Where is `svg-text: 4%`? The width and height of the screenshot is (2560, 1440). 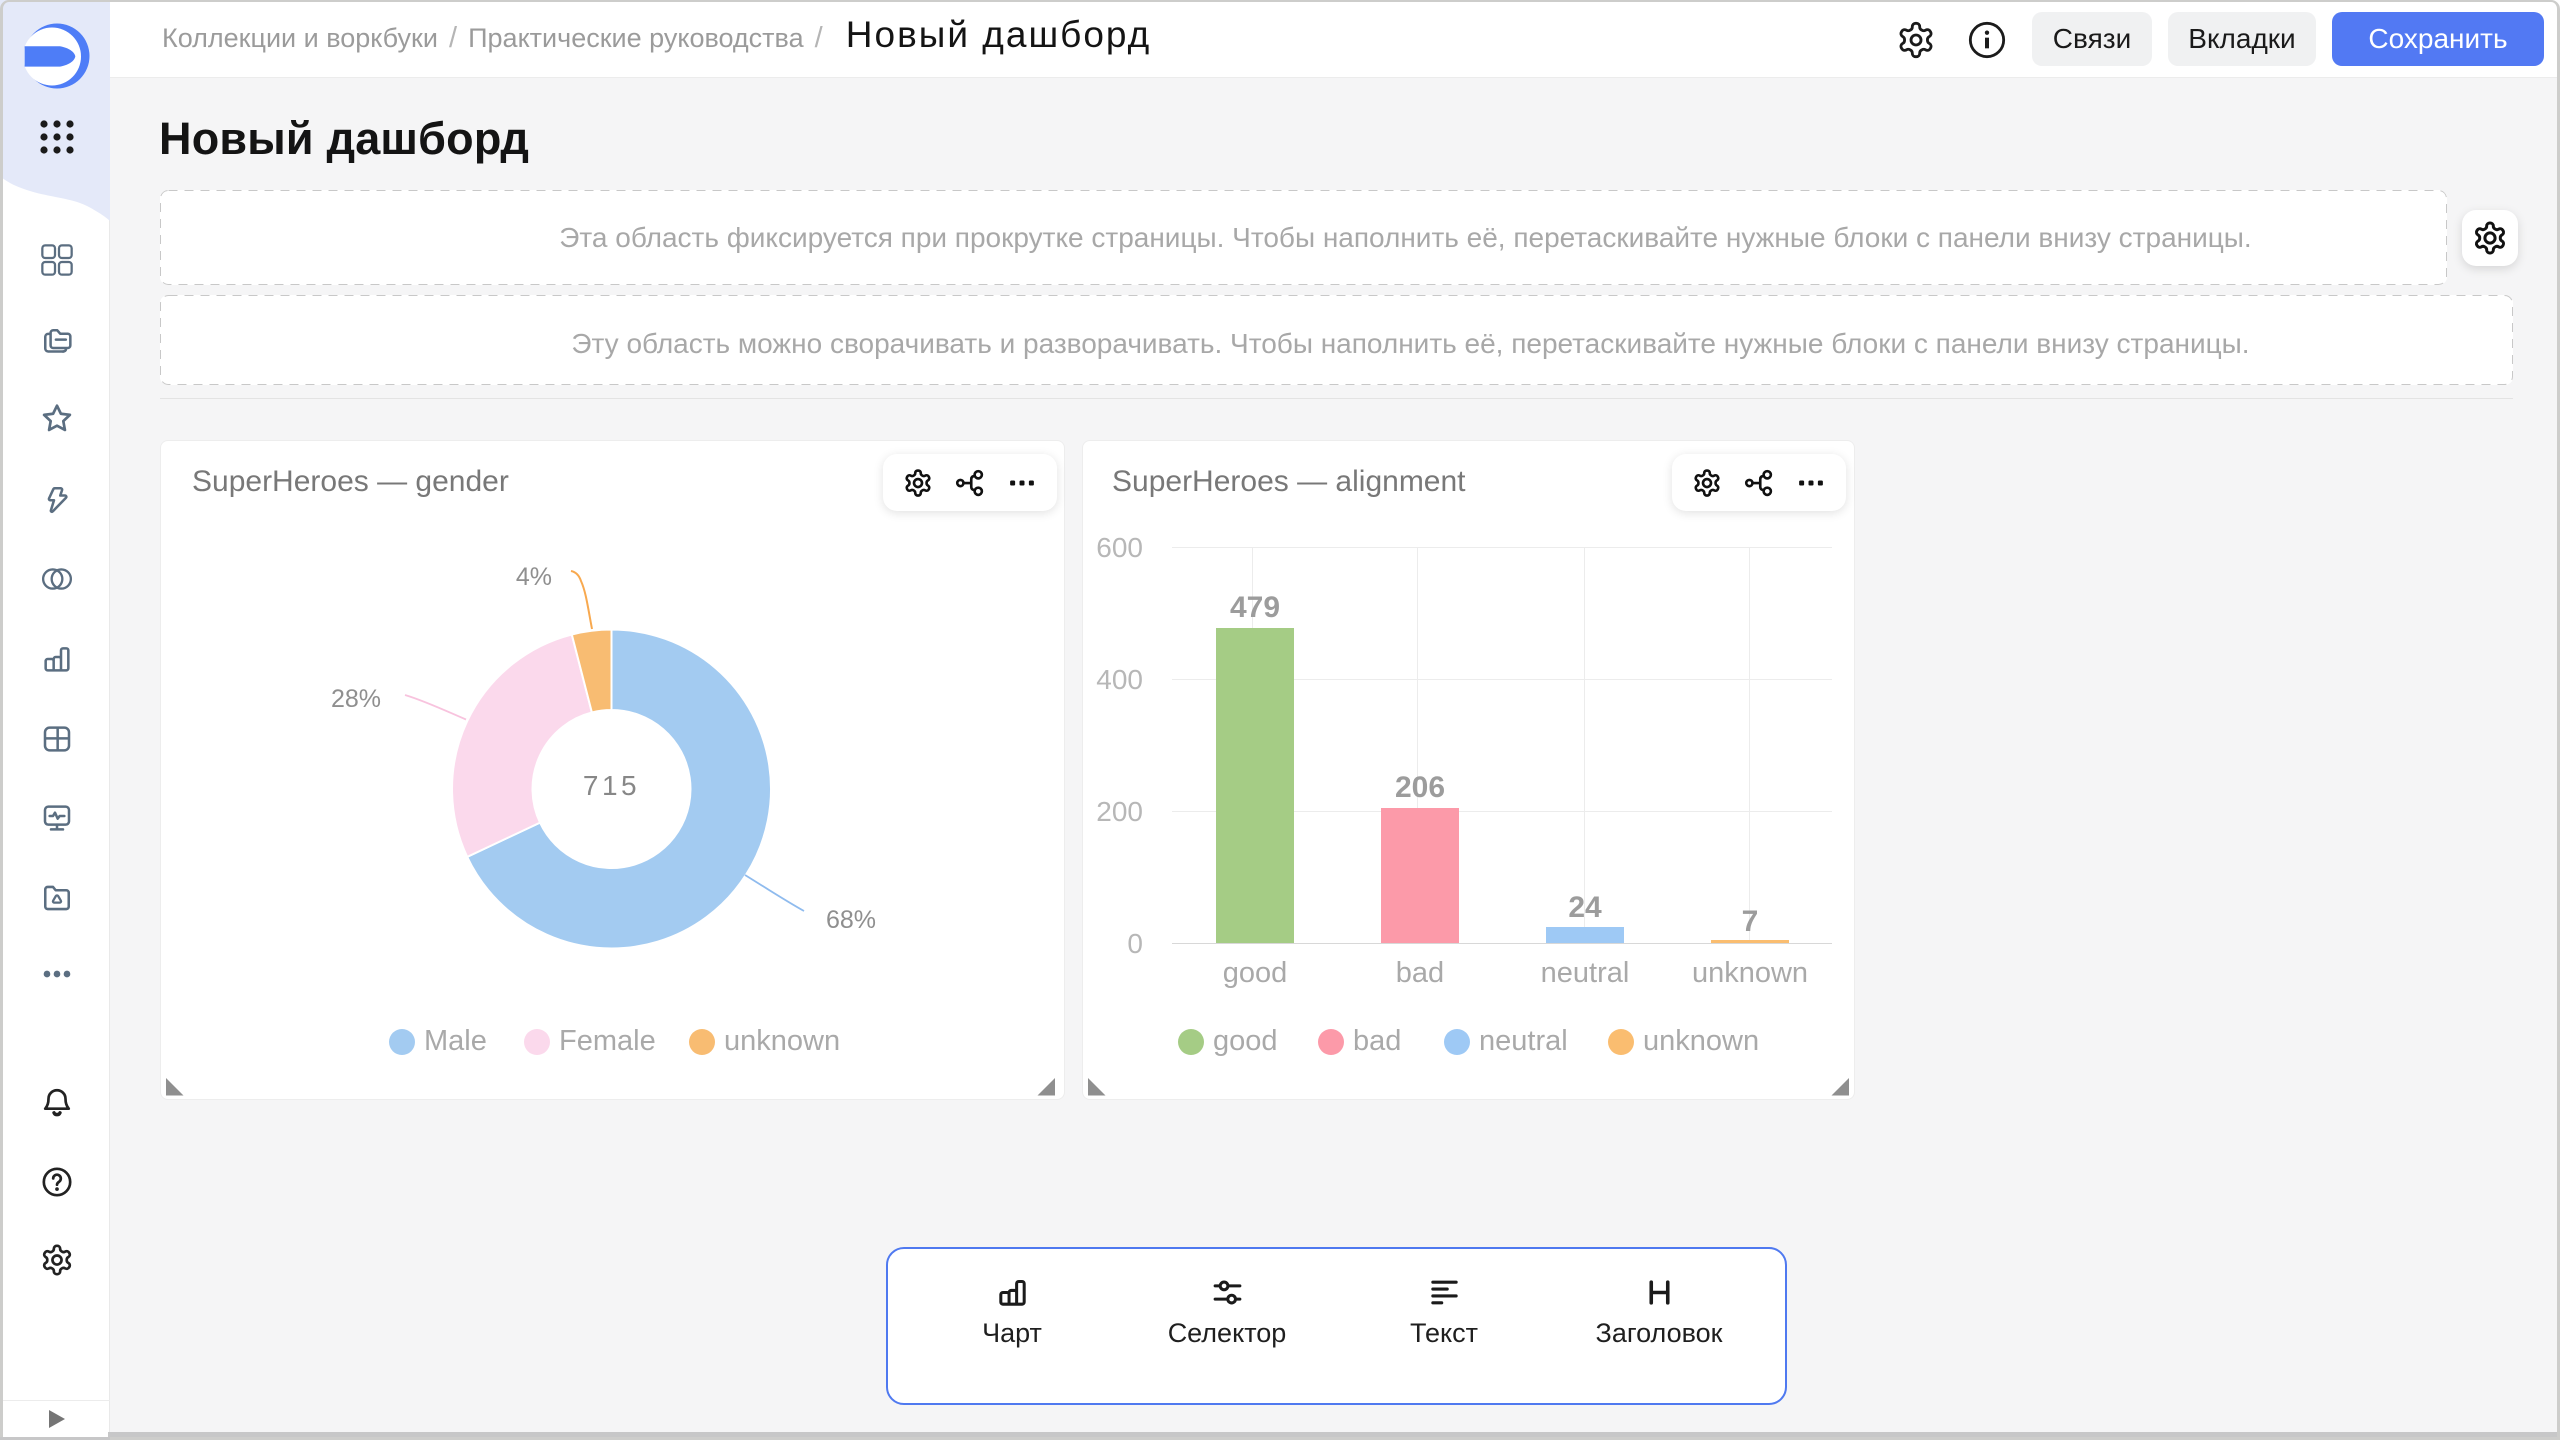 svg-text: 4% is located at coordinates (534, 577).